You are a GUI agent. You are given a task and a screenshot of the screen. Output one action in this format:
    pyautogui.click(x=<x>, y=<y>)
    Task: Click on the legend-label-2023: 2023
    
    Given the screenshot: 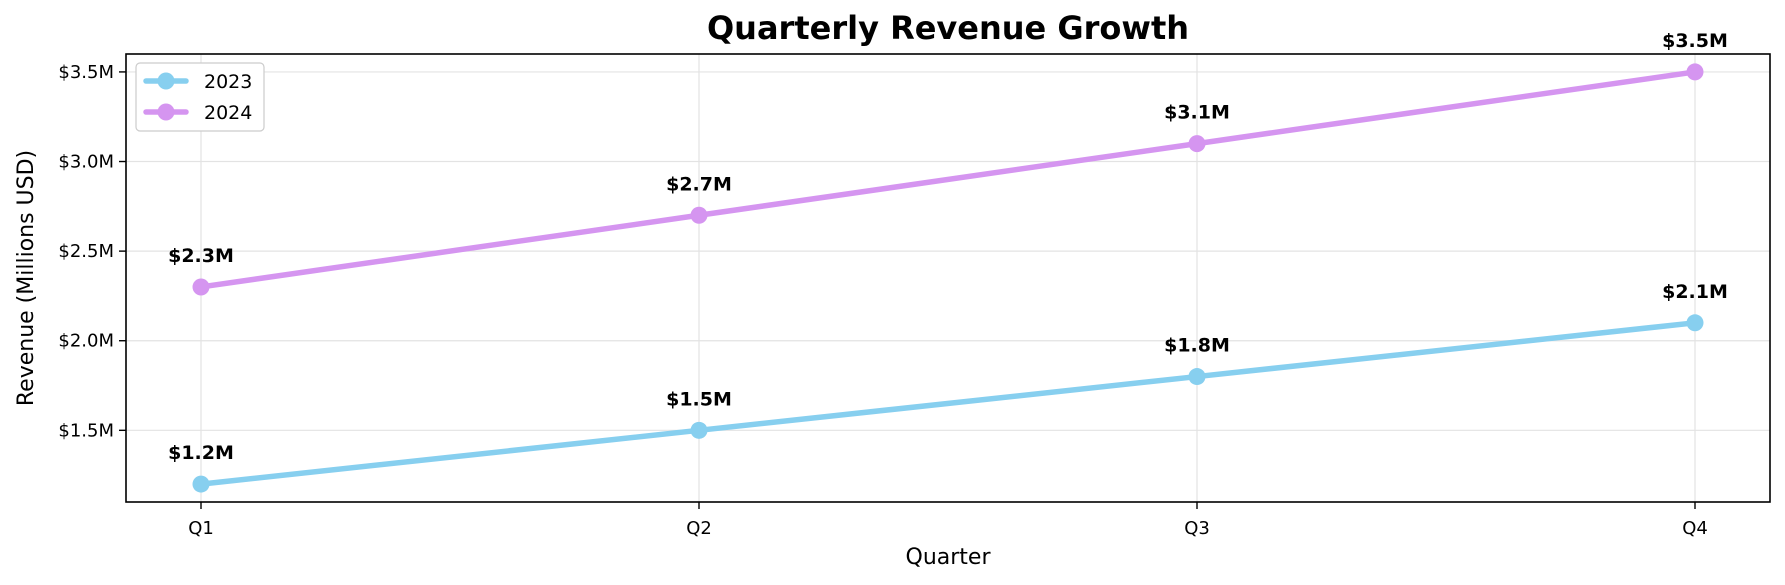 What is the action you would take?
    pyautogui.click(x=228, y=82)
    